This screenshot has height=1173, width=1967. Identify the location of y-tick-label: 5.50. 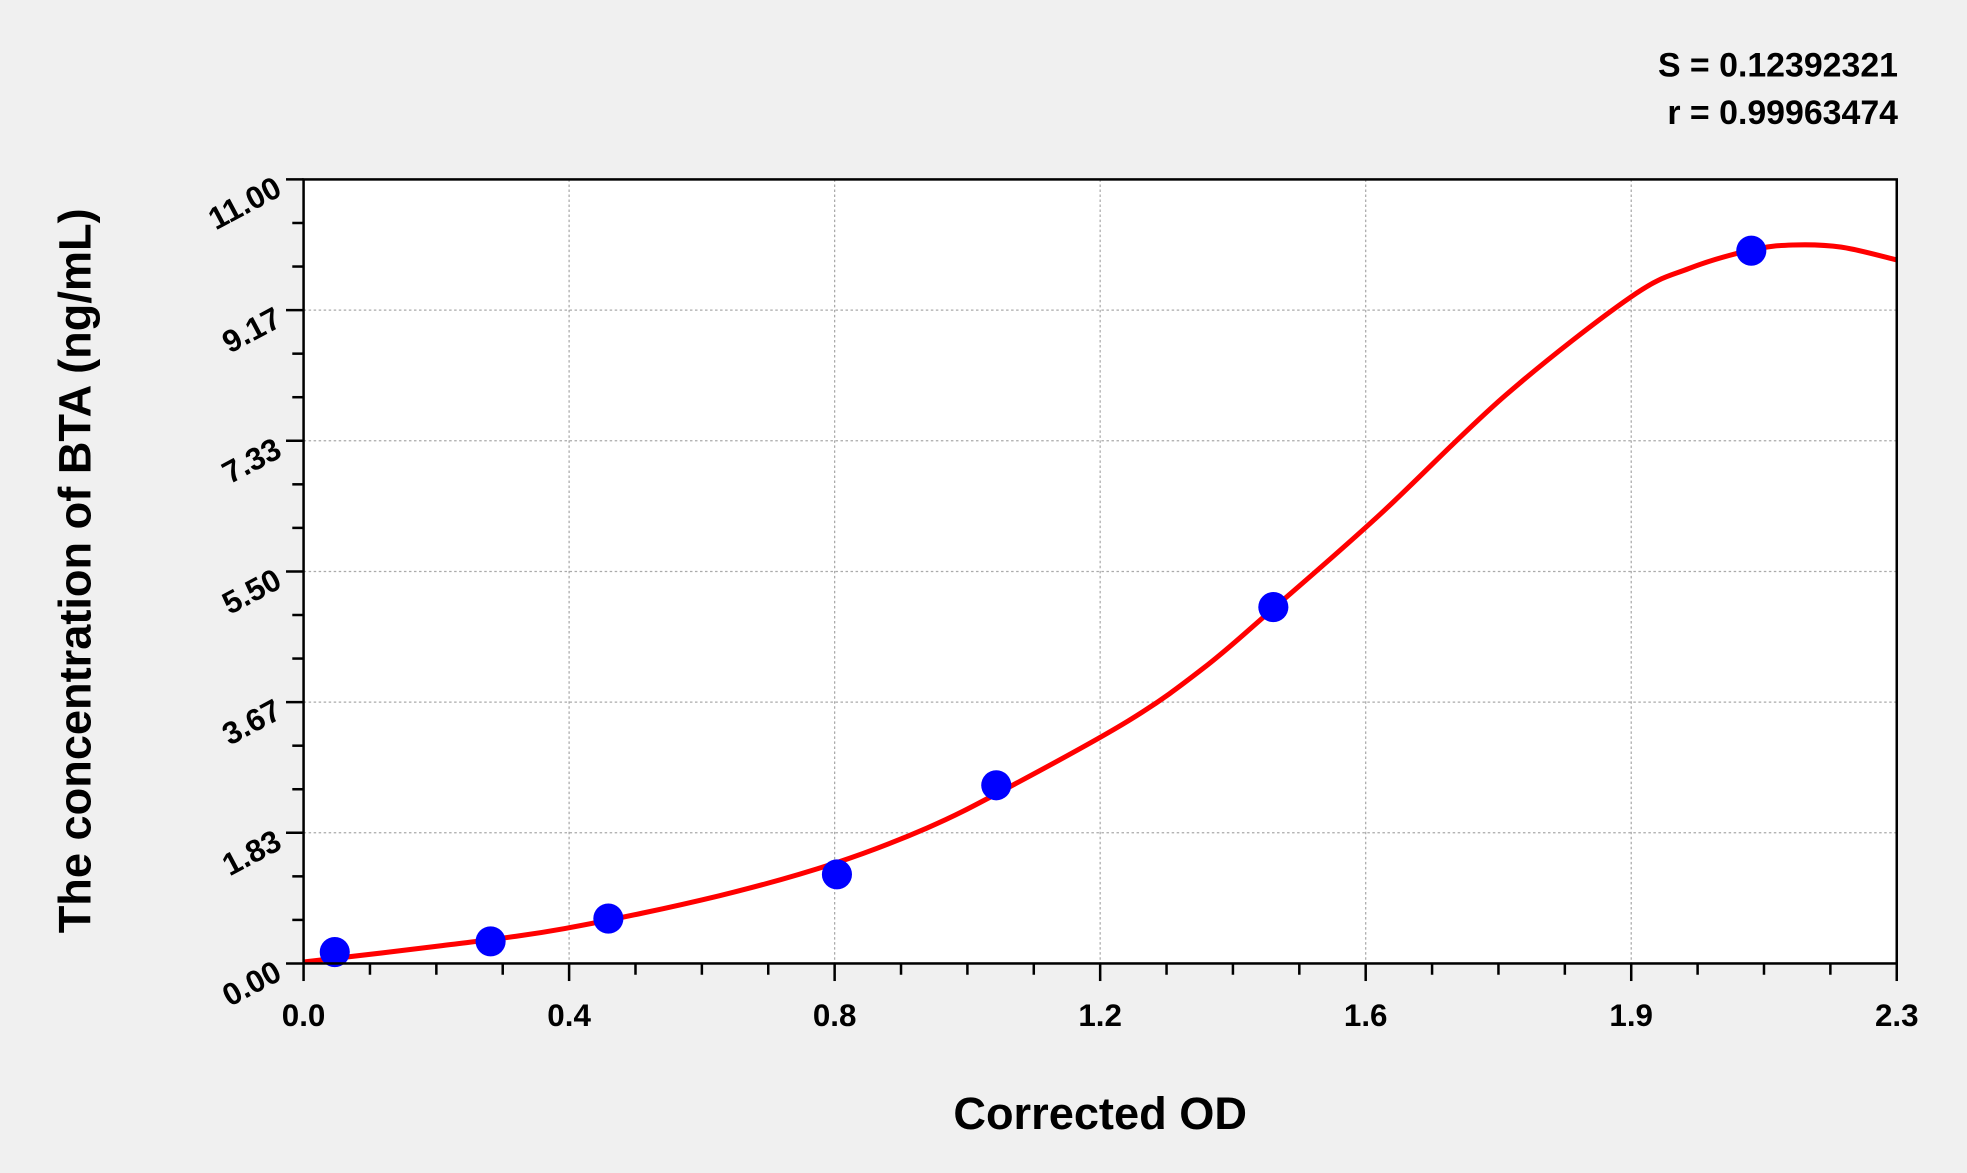
(251, 592).